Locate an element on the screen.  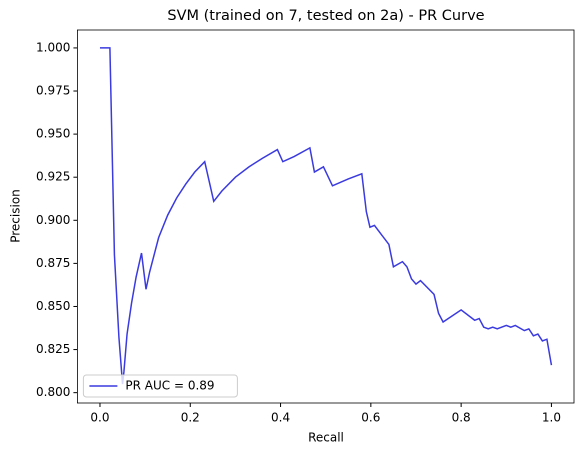
x-tick-label: 1.0 is located at coordinates (551, 418).